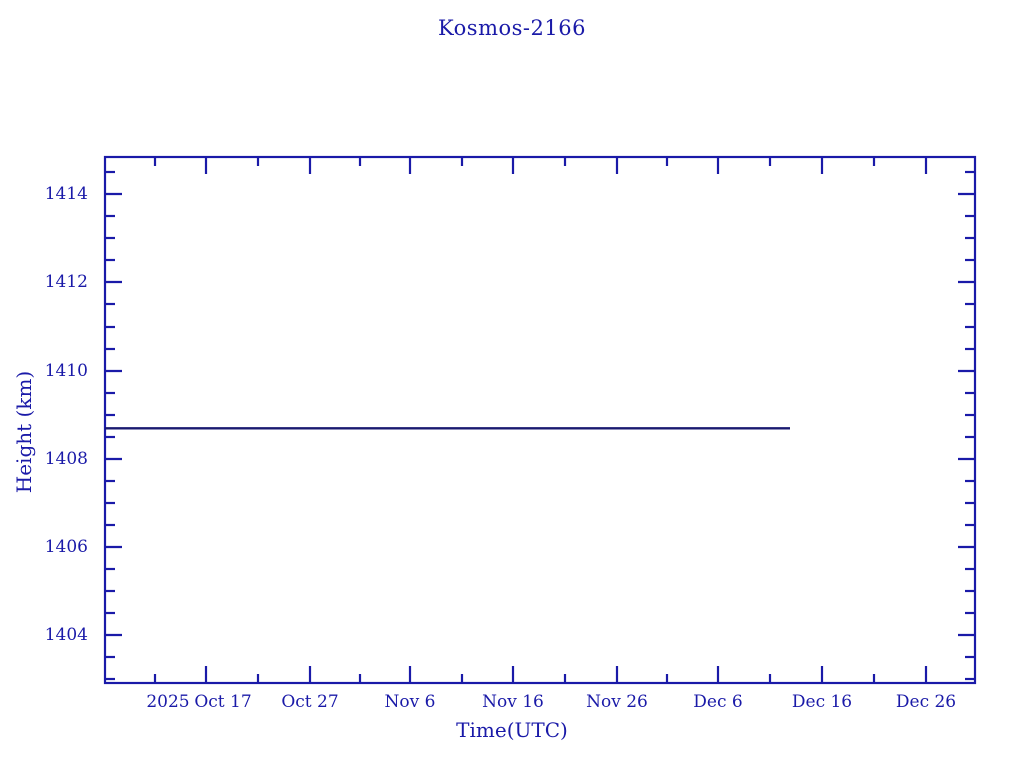 The width and height of the screenshot is (1024, 768). What do you see at coordinates (514, 678) in the screenshot?
I see `x-minor-ticks-bottom` at bounding box center [514, 678].